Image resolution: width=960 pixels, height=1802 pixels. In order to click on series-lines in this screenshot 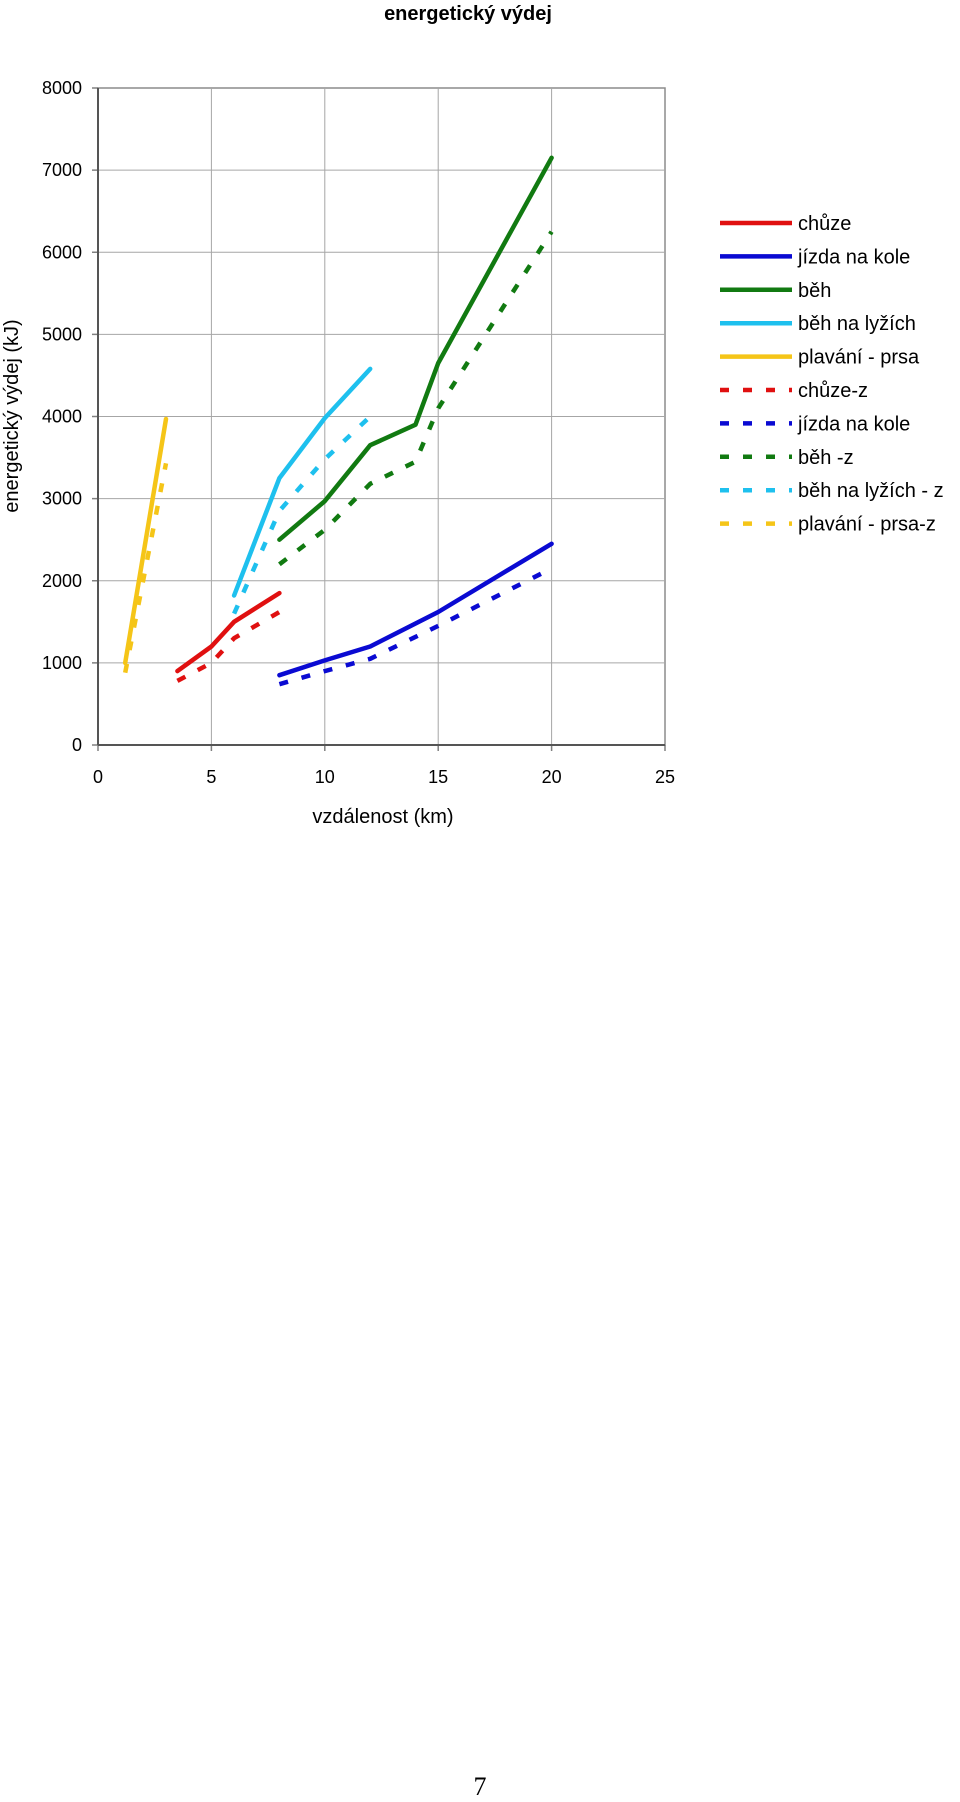, I will do `click(338, 421)`.